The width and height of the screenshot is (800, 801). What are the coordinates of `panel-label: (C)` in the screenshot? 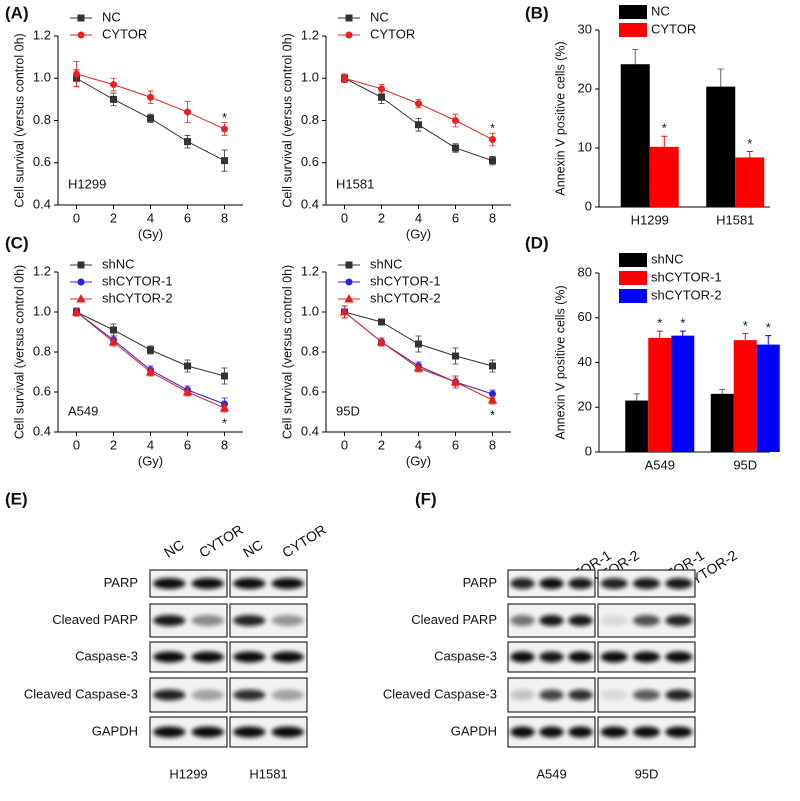 It's located at (17, 242).